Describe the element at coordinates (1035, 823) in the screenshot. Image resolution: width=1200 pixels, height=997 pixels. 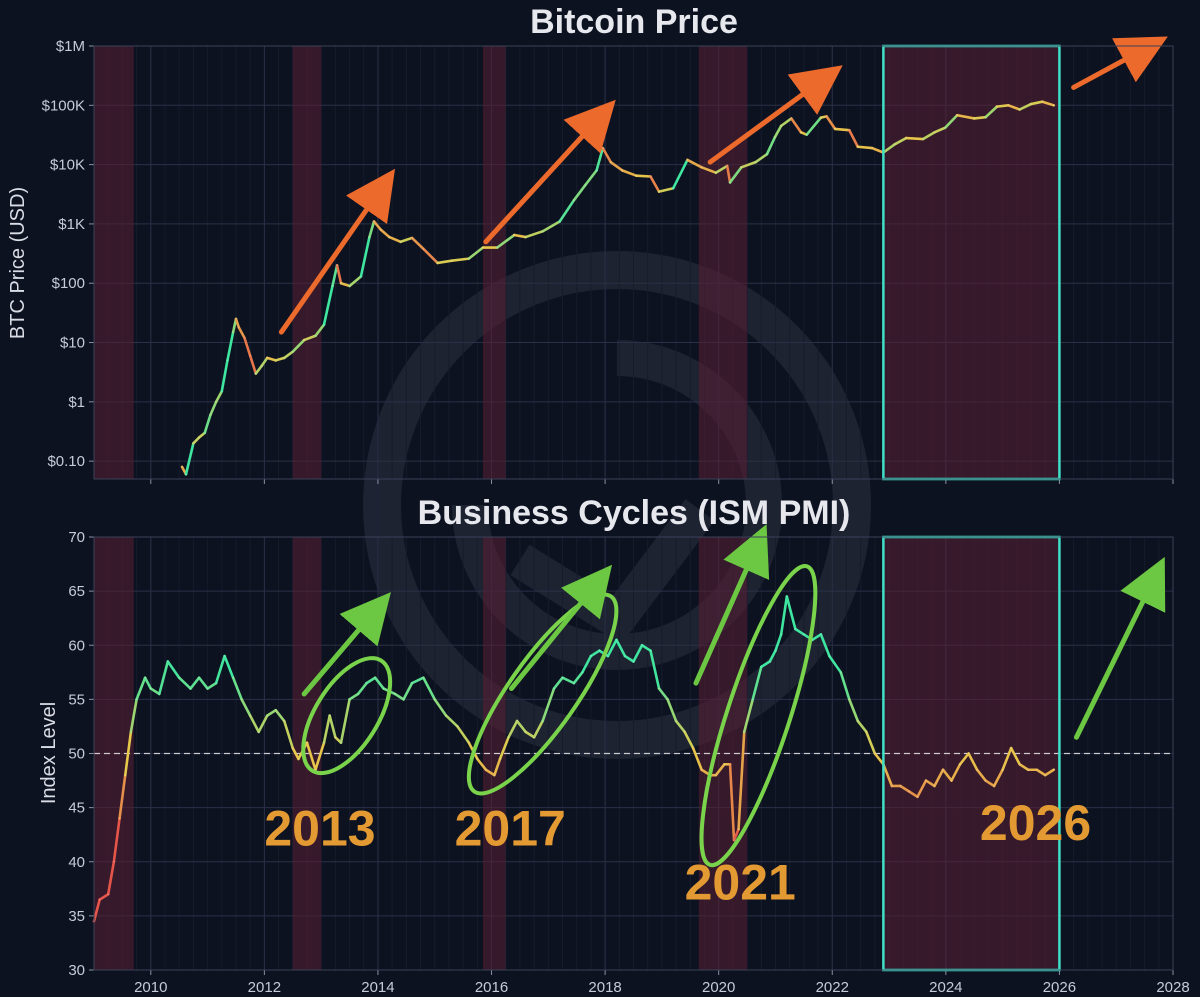
I see `year-annotation-2026: 2026` at that location.